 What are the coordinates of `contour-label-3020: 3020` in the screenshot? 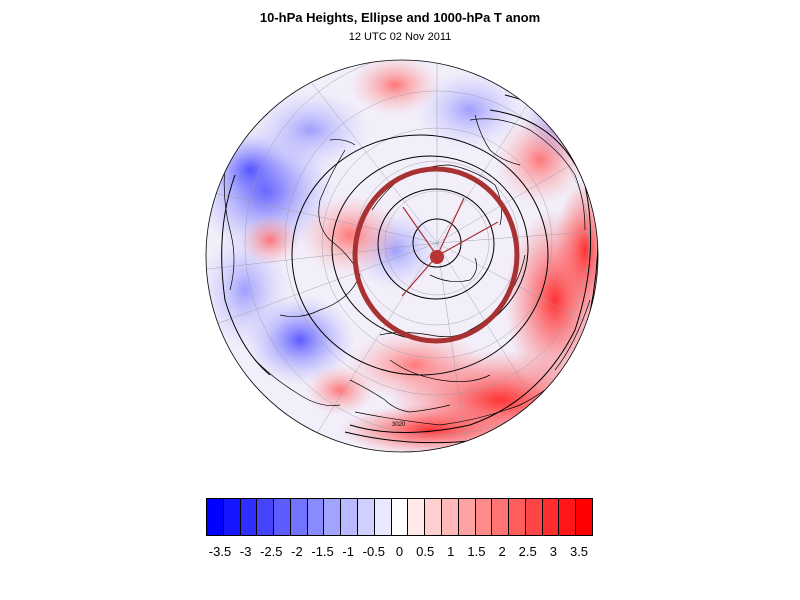 It's located at (399, 425).